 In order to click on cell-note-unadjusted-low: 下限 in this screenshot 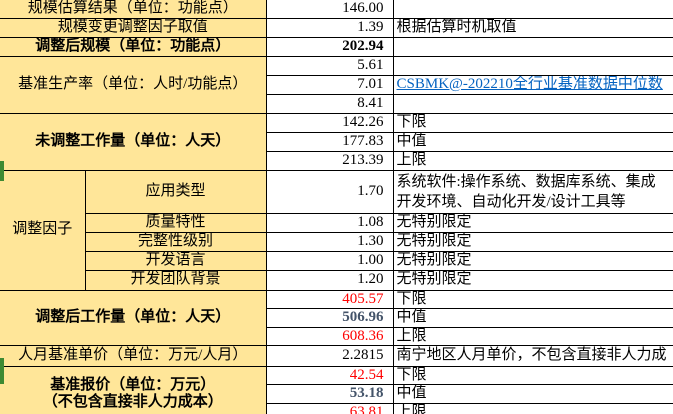, I will do `click(532, 122)`.